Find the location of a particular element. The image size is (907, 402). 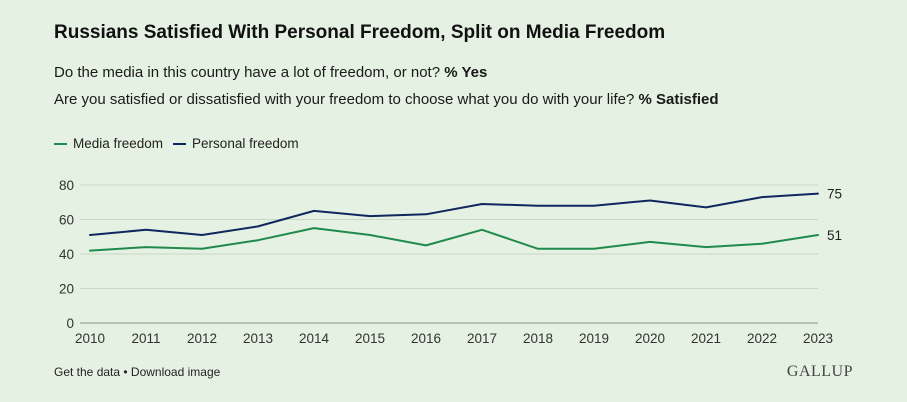

x-tick-label: 2015 is located at coordinates (370, 338).